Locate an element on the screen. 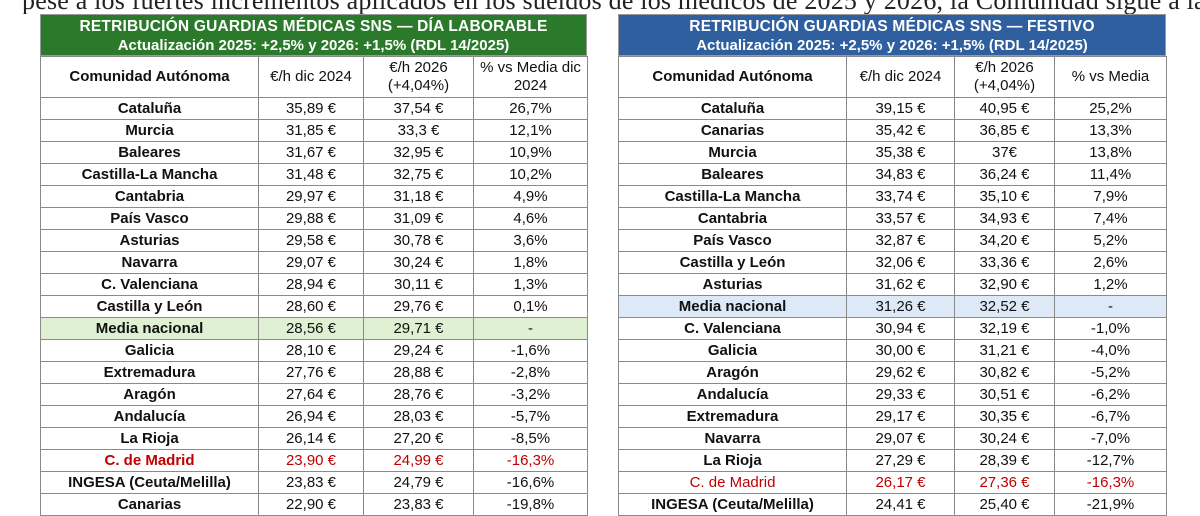  pct-cell: 4,6% is located at coordinates (530, 218).